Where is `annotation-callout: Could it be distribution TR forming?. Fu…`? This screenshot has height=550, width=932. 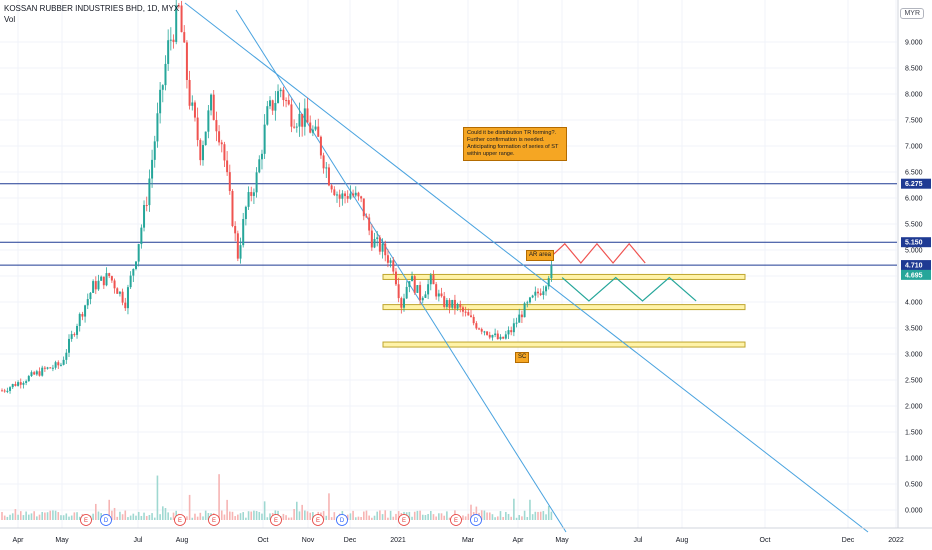 annotation-callout: Could it be distribution TR forming?. Fu… is located at coordinates (515, 144).